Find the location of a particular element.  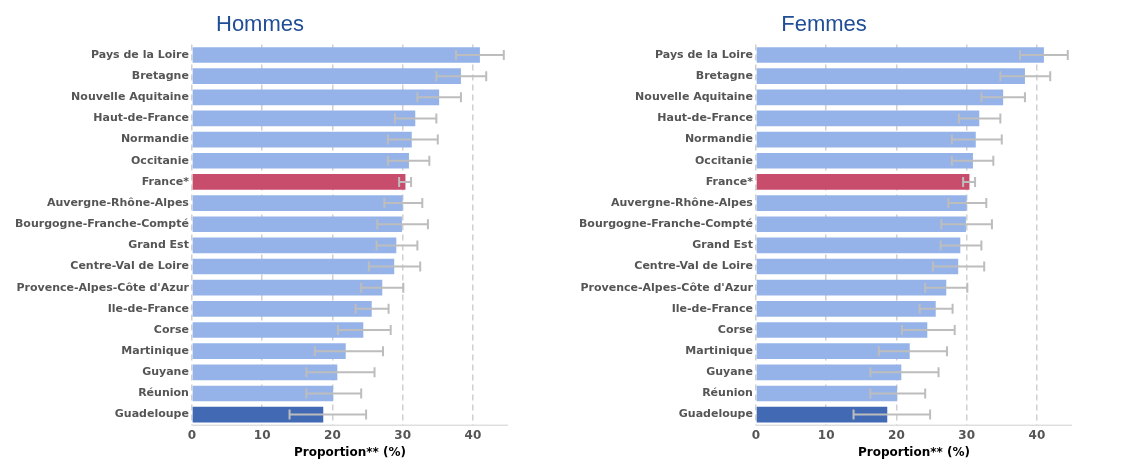

chart-title: Hommes is located at coordinates (260, 24).